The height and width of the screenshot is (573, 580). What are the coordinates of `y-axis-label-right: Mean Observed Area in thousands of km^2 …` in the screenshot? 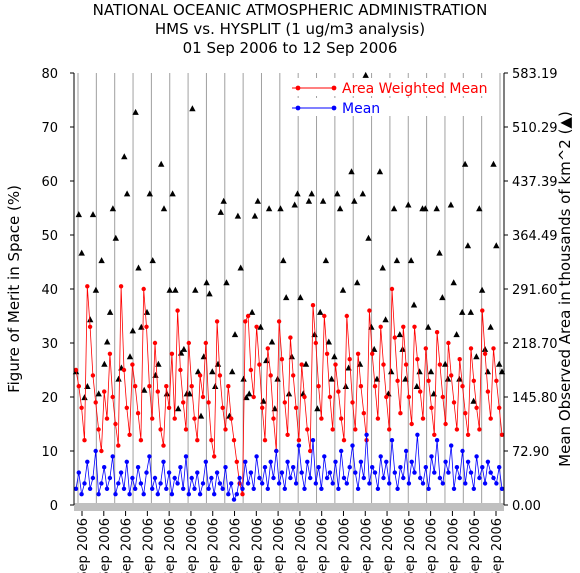 It's located at (565, 289).